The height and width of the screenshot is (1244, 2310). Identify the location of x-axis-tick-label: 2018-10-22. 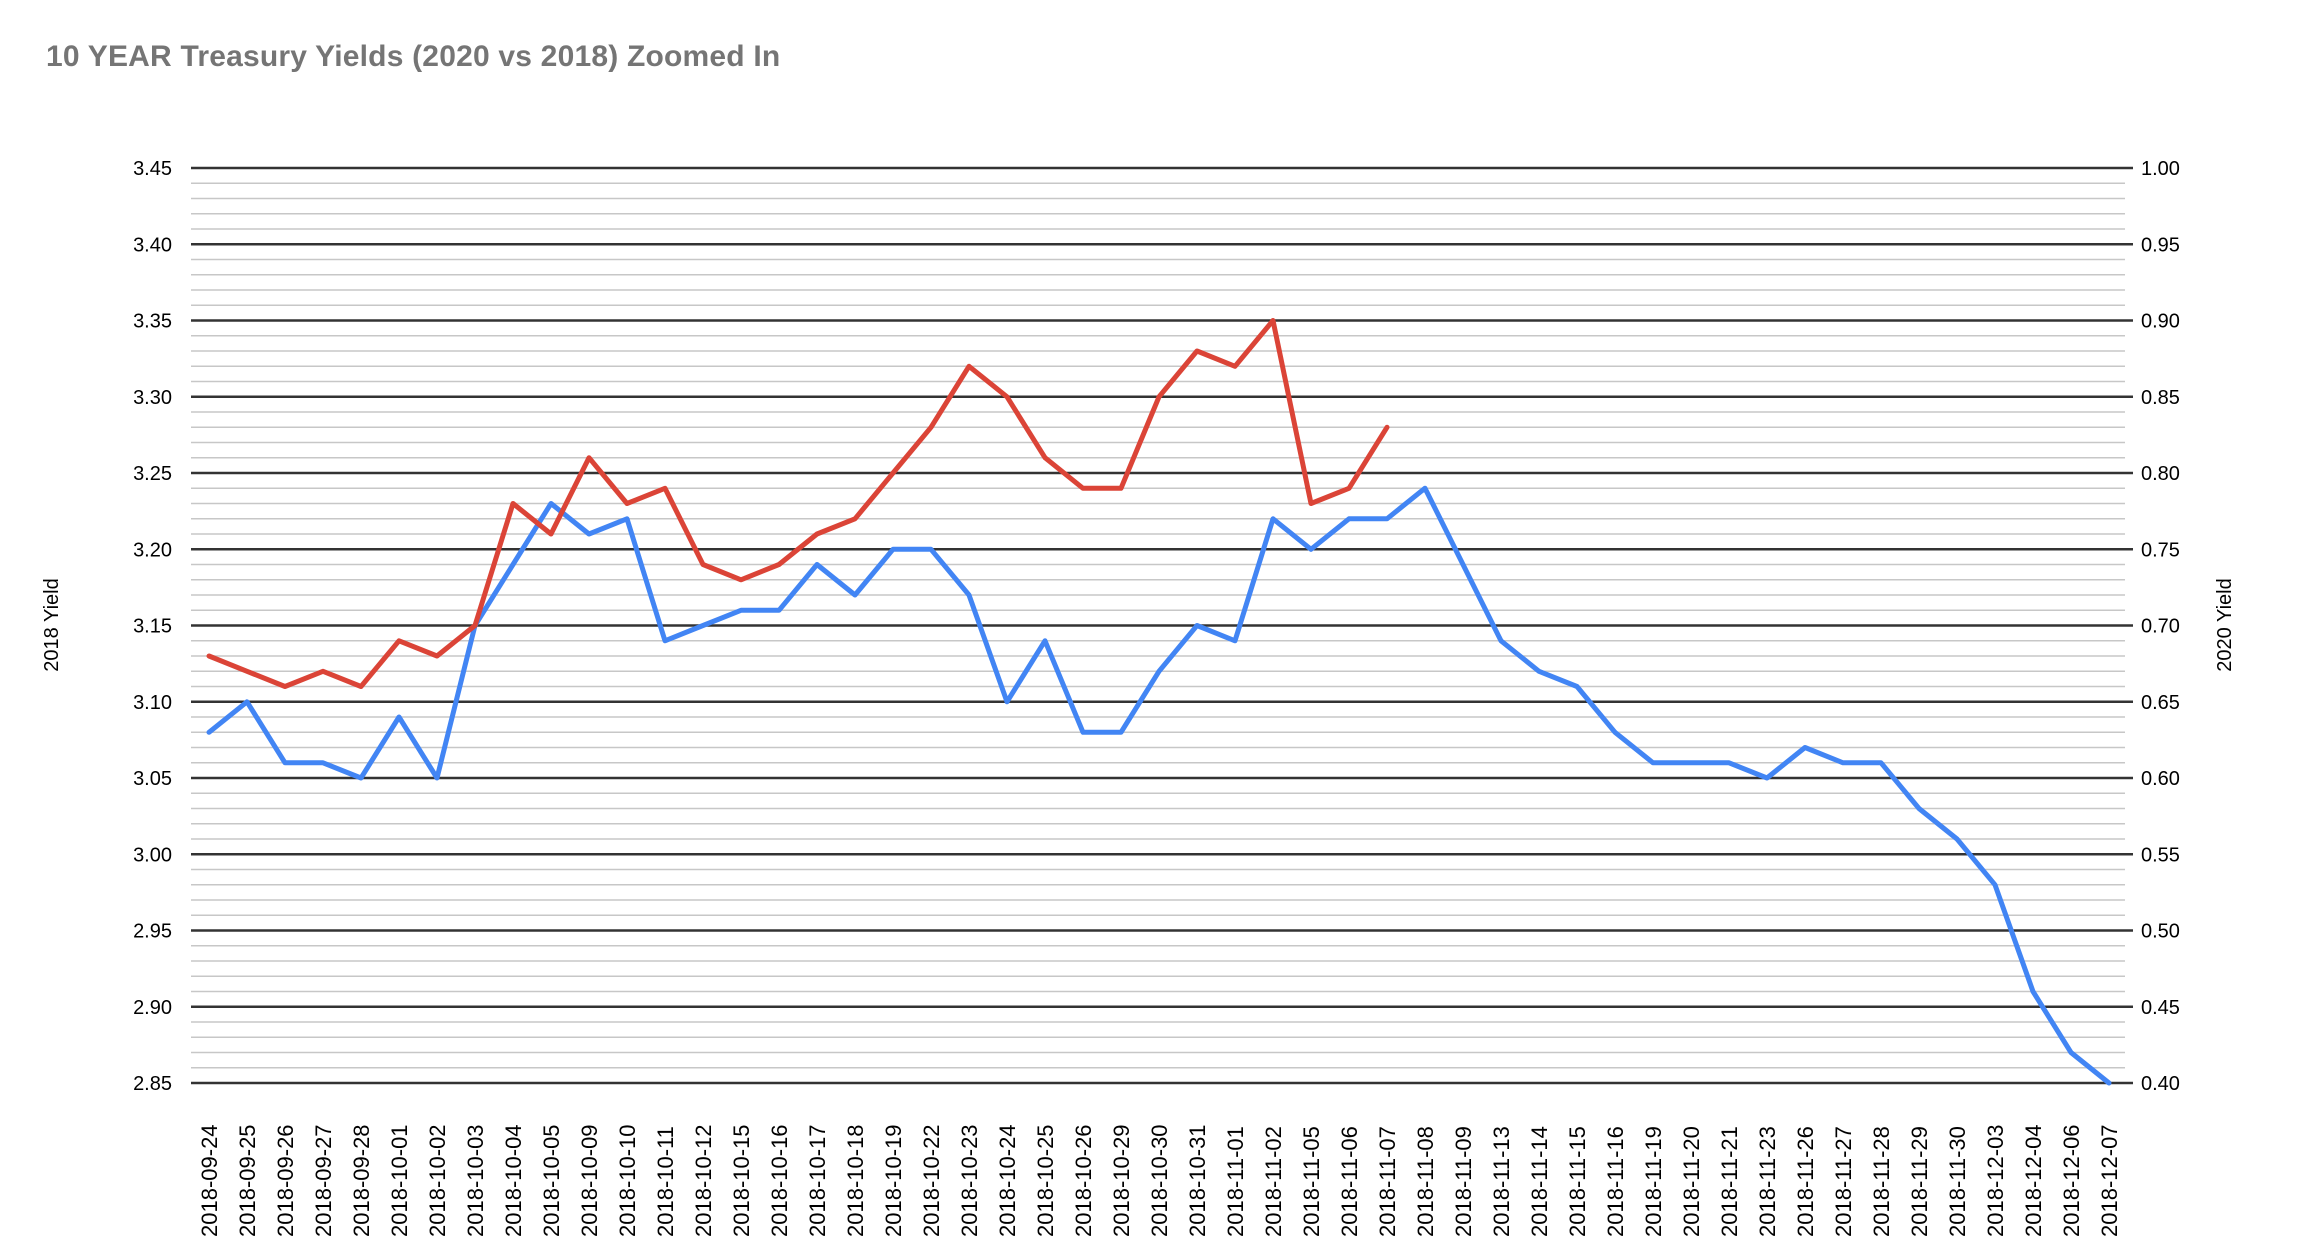
(931, 1180).